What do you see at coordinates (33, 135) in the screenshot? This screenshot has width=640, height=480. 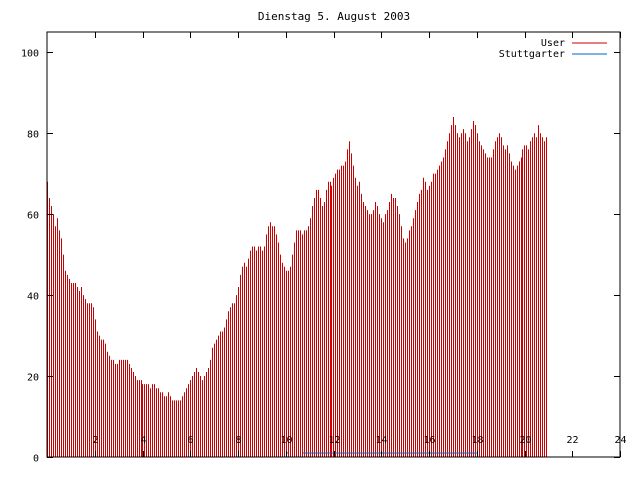 I see `y-tick-label: 80` at bounding box center [33, 135].